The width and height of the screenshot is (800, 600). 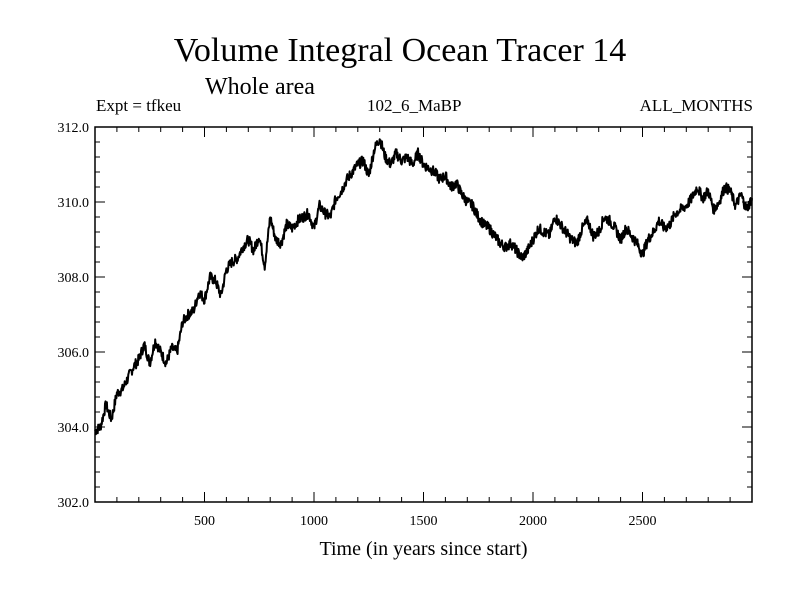 I want to click on y-tick-label: 304.0, so click(x=74, y=428).